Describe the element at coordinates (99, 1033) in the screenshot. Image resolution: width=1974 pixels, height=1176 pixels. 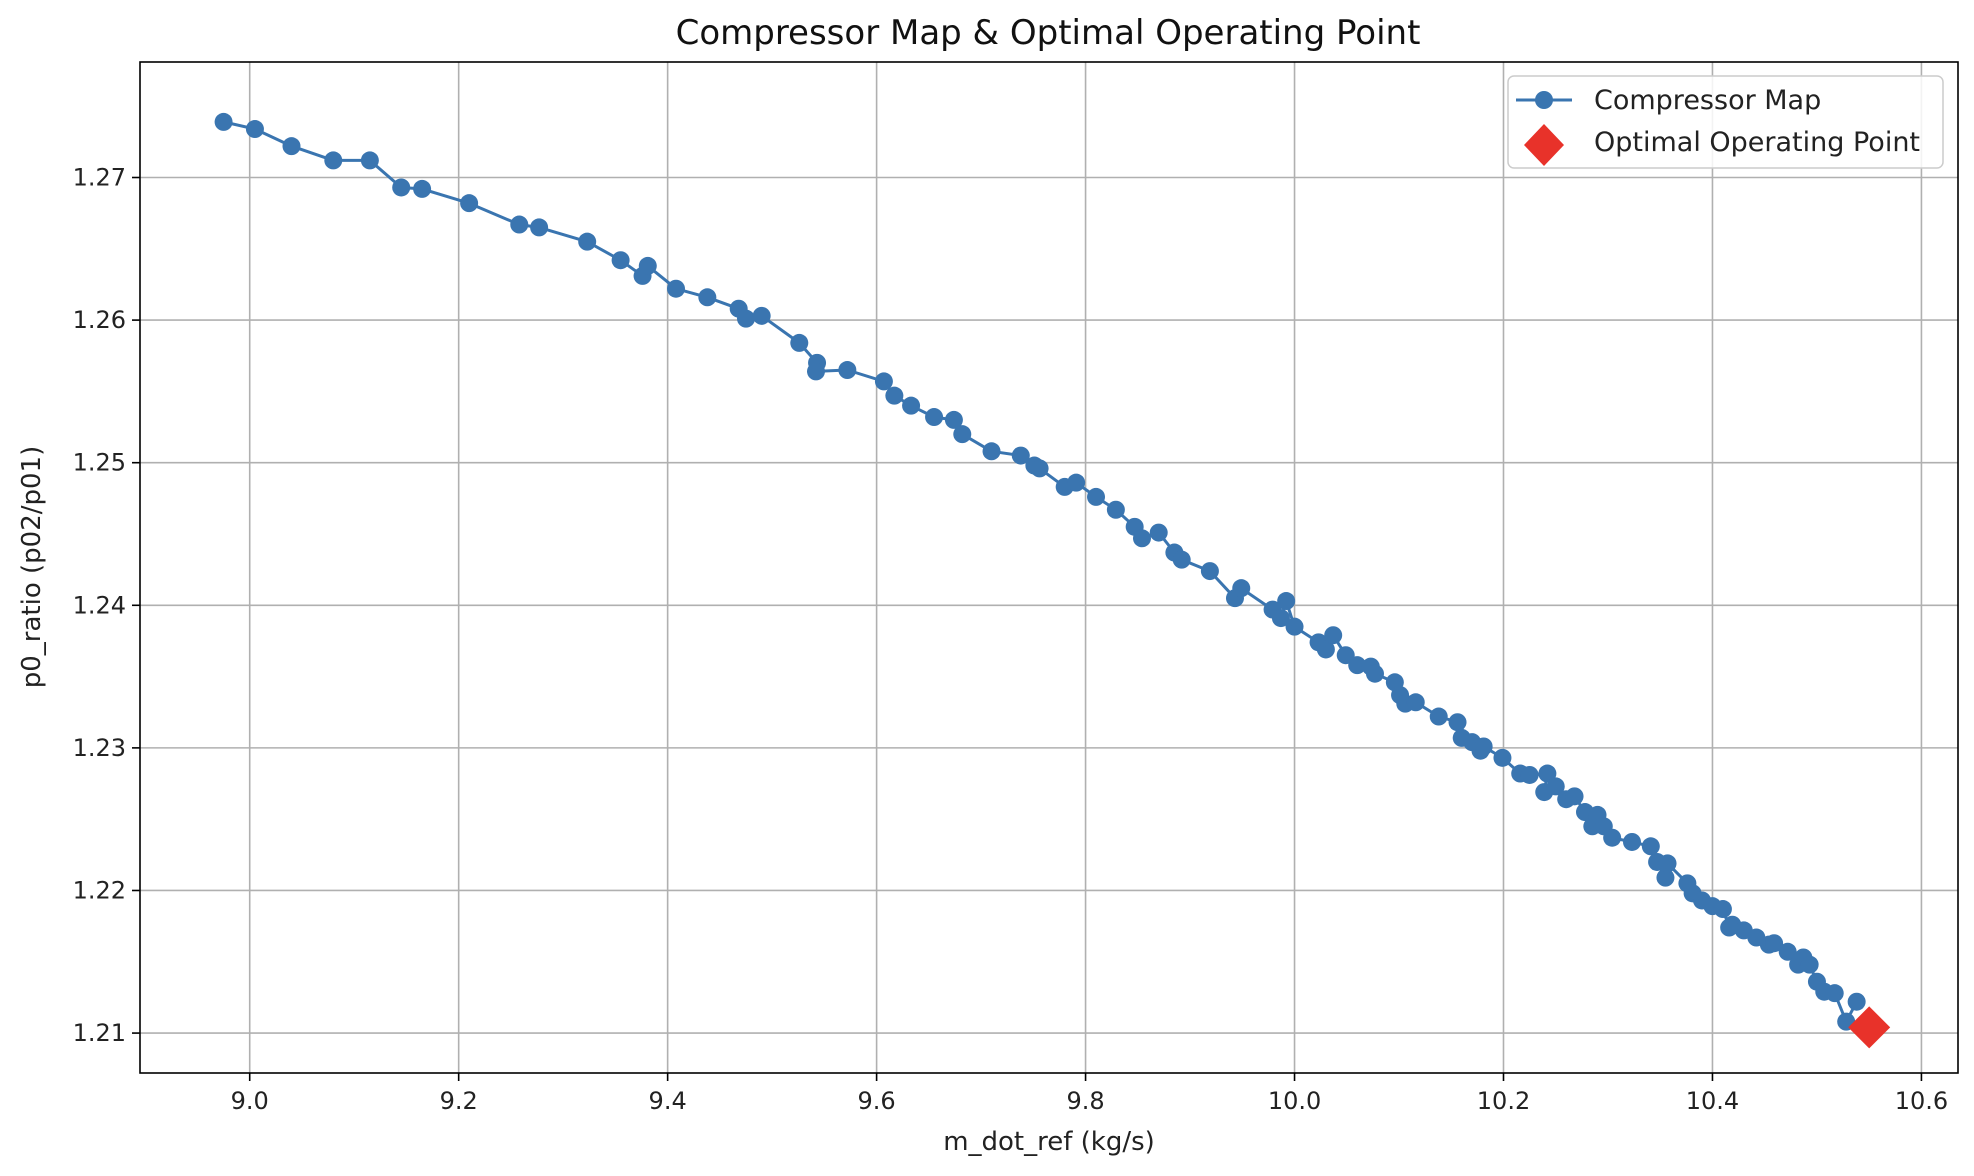
I see `y-tick-label: 1.21` at that location.